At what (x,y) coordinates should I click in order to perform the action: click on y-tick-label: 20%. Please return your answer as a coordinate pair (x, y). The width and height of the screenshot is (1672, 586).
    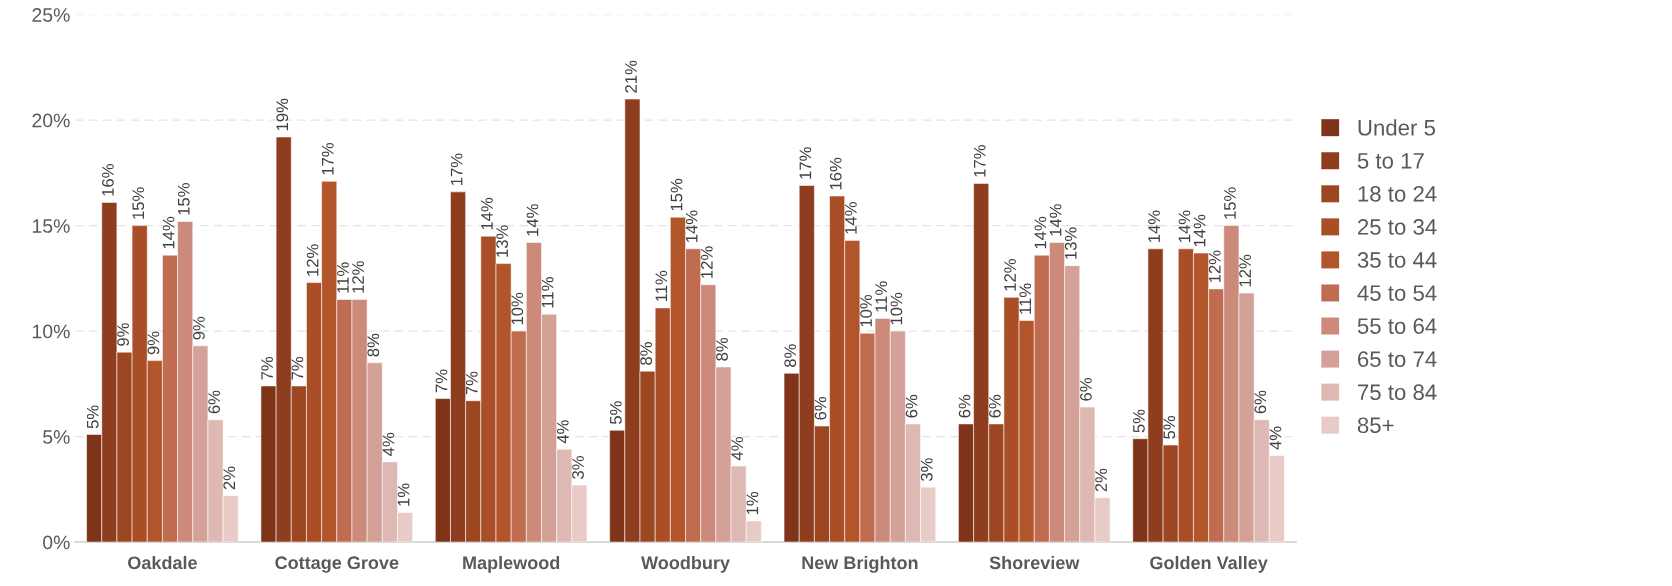
    Looking at the image, I should click on (51, 120).